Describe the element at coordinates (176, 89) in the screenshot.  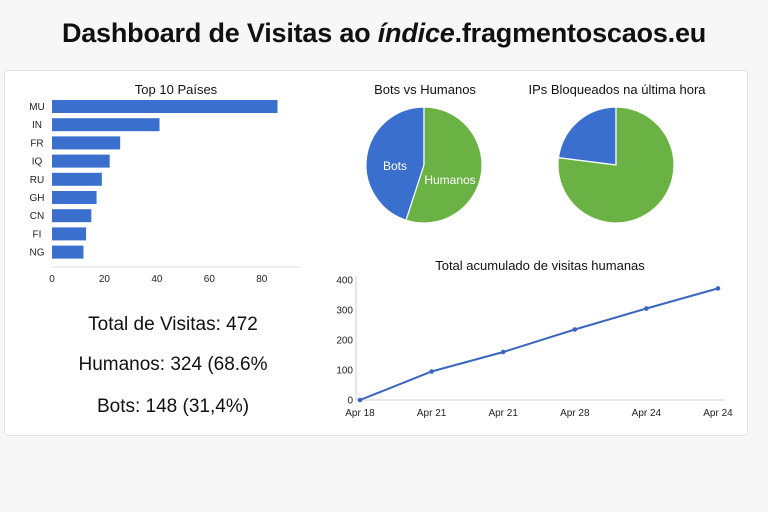
I see `bar-chart-title: Top 10 Países` at that location.